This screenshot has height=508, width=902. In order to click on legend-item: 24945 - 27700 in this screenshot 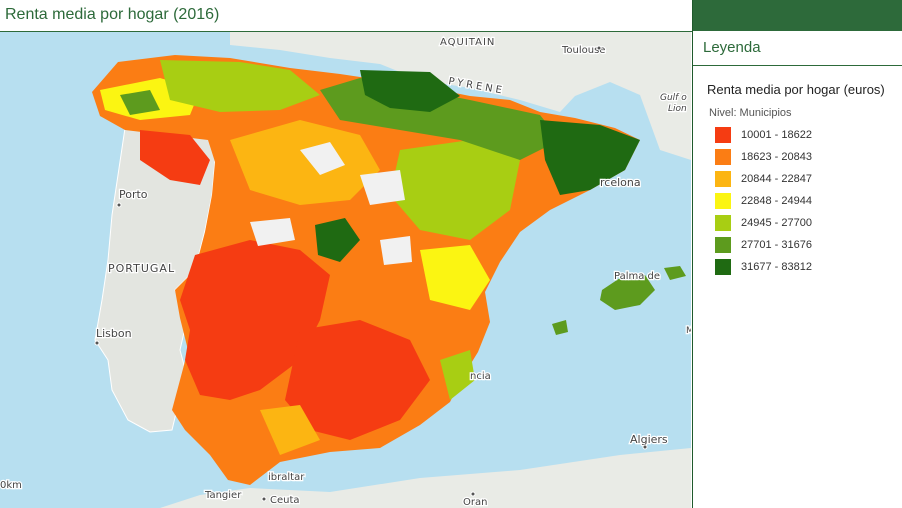, I will do `click(763, 223)`.